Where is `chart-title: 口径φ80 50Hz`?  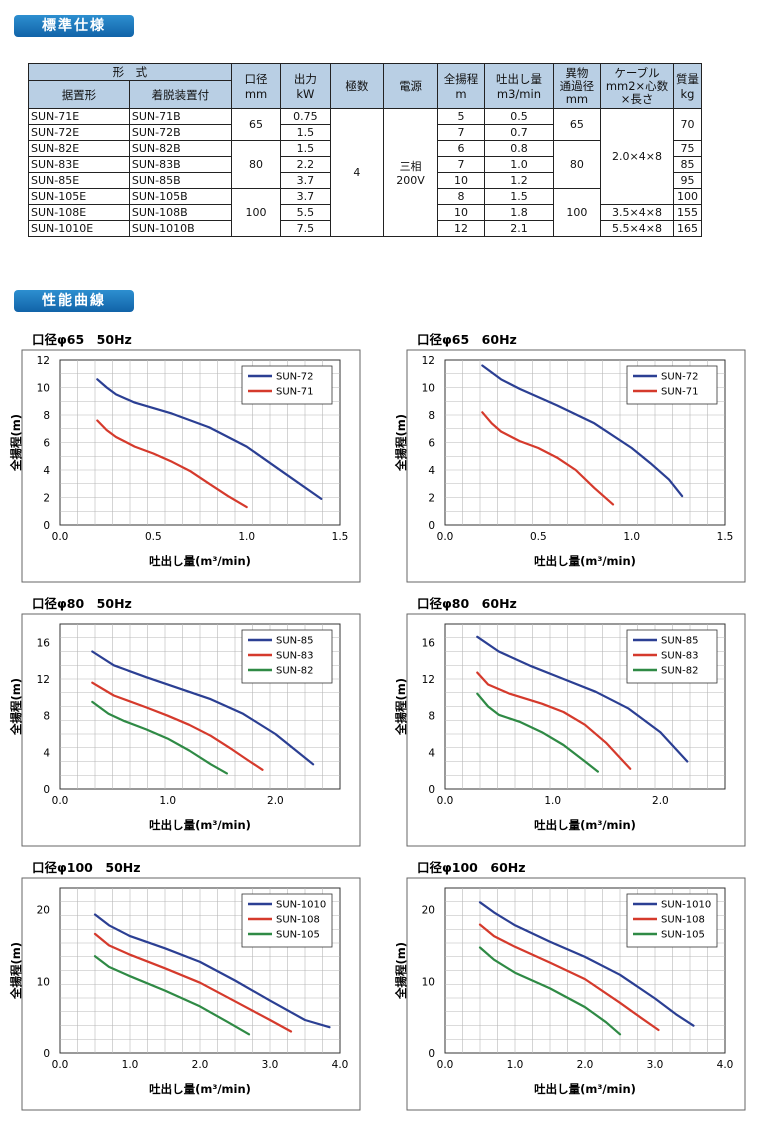
chart-title: 口径φ80 50Hz is located at coordinates (82, 603).